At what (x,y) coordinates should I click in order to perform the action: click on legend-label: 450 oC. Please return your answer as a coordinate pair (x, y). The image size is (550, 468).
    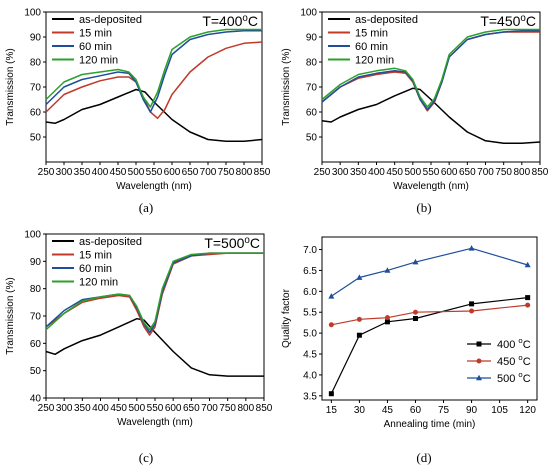
    Looking at the image, I should click on (514, 360).